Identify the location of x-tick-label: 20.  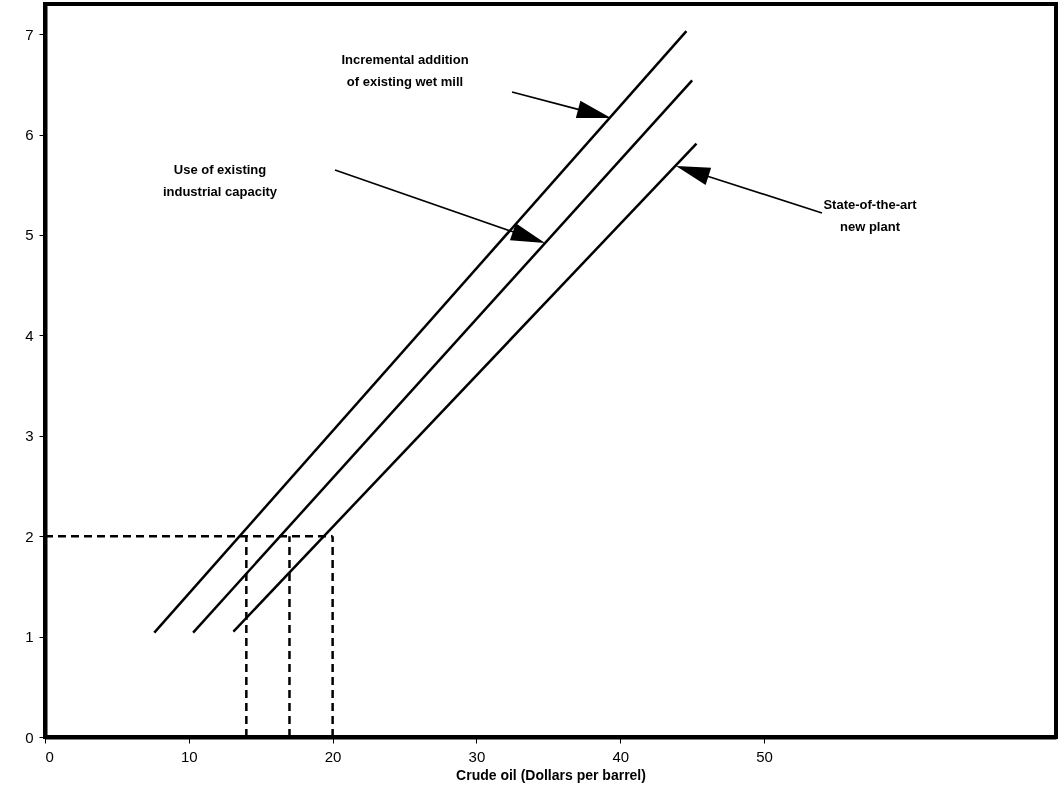
(333, 756).